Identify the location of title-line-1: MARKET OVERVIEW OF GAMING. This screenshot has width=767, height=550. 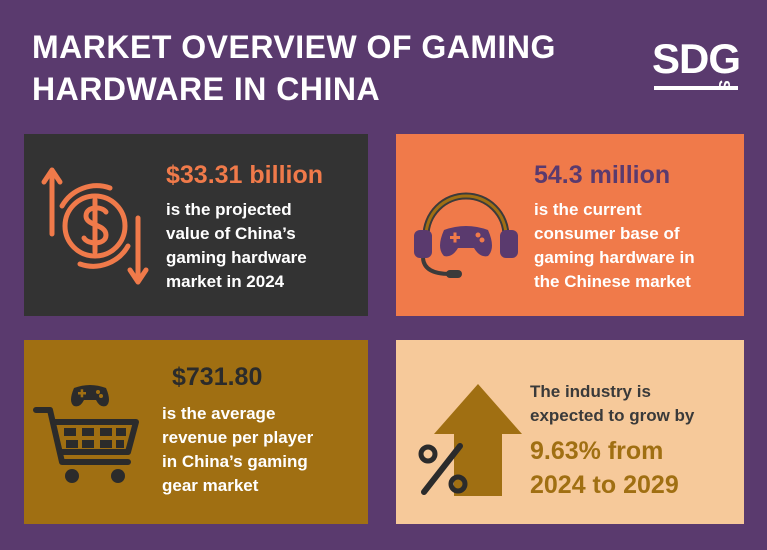
(294, 47).